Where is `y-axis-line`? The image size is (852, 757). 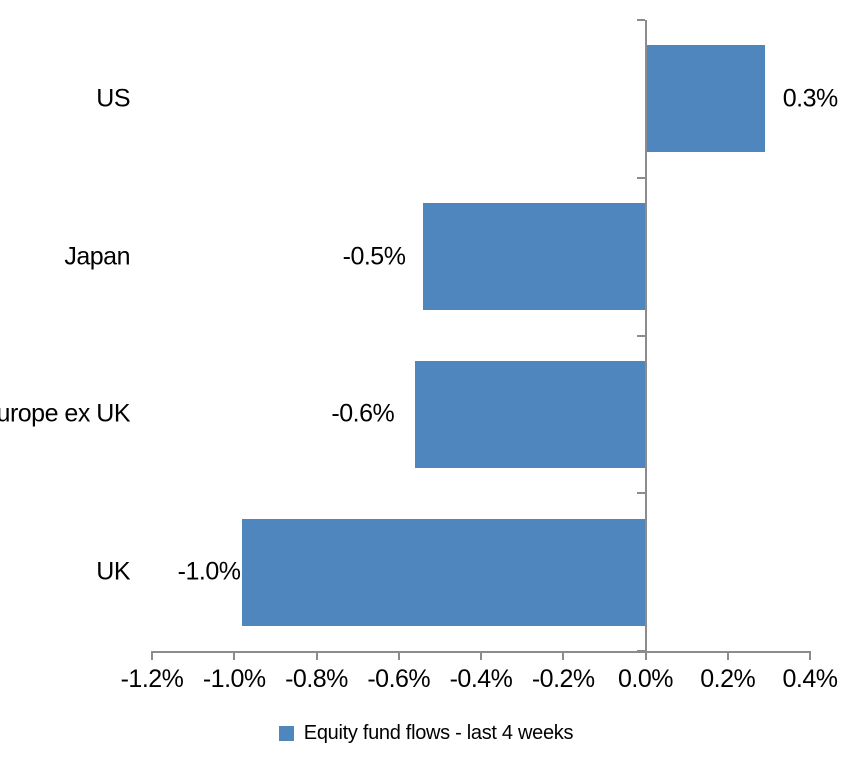
y-axis-line is located at coordinates (645, 336).